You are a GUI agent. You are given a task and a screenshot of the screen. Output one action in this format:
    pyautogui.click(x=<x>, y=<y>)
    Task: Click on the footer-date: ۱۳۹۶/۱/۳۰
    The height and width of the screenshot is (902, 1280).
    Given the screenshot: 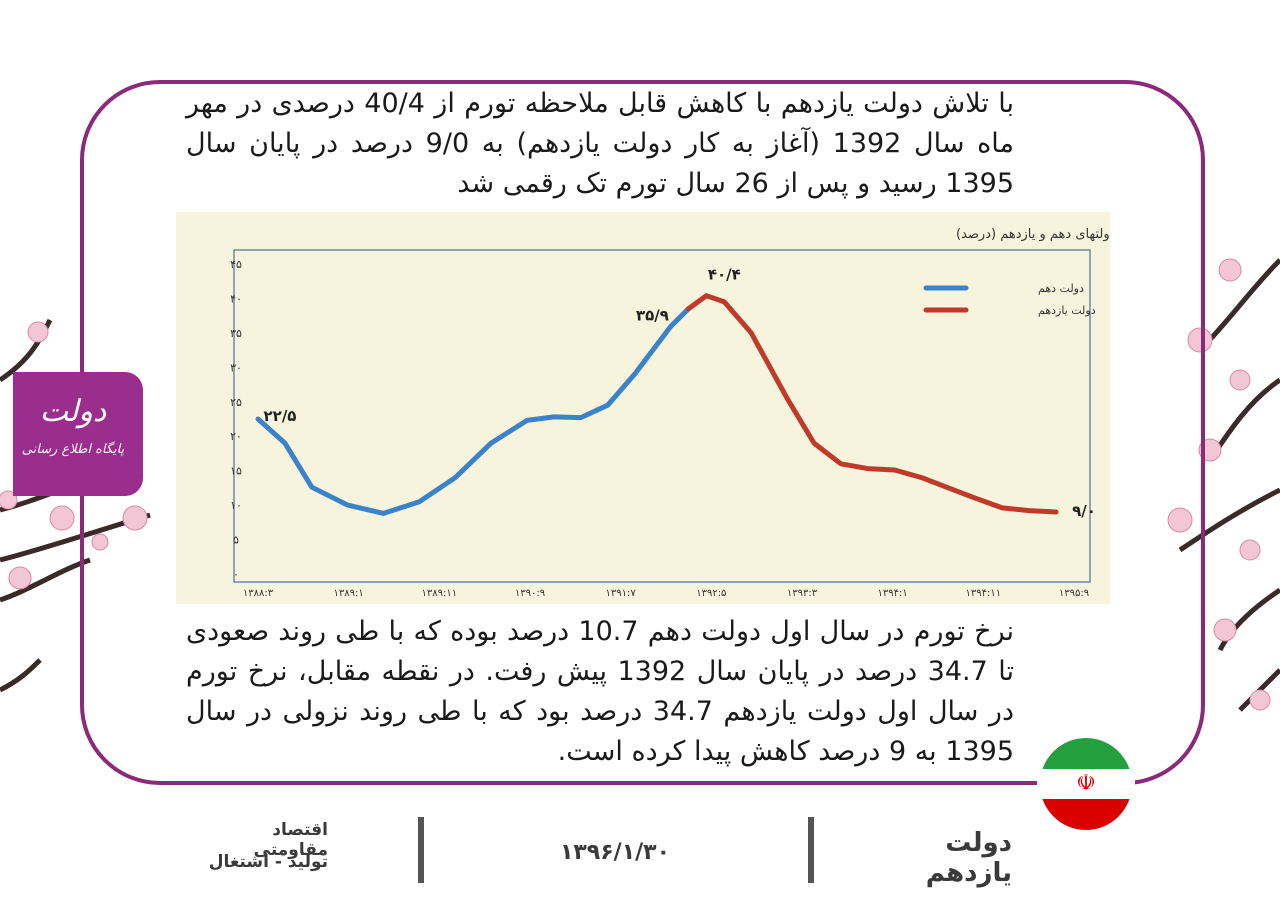 What is the action you would take?
    pyautogui.click(x=615, y=852)
    